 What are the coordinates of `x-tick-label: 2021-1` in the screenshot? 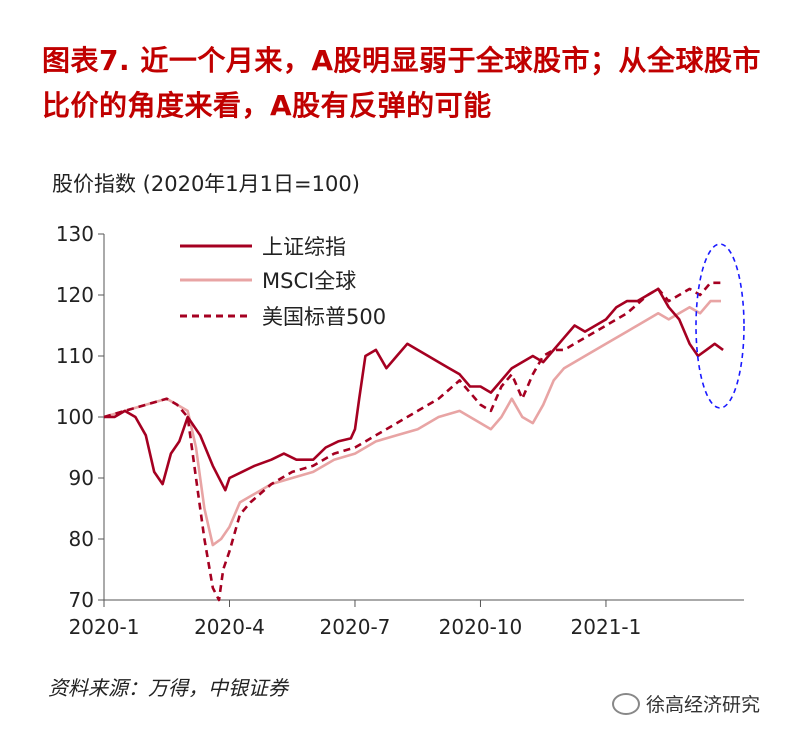 It's located at (606, 627).